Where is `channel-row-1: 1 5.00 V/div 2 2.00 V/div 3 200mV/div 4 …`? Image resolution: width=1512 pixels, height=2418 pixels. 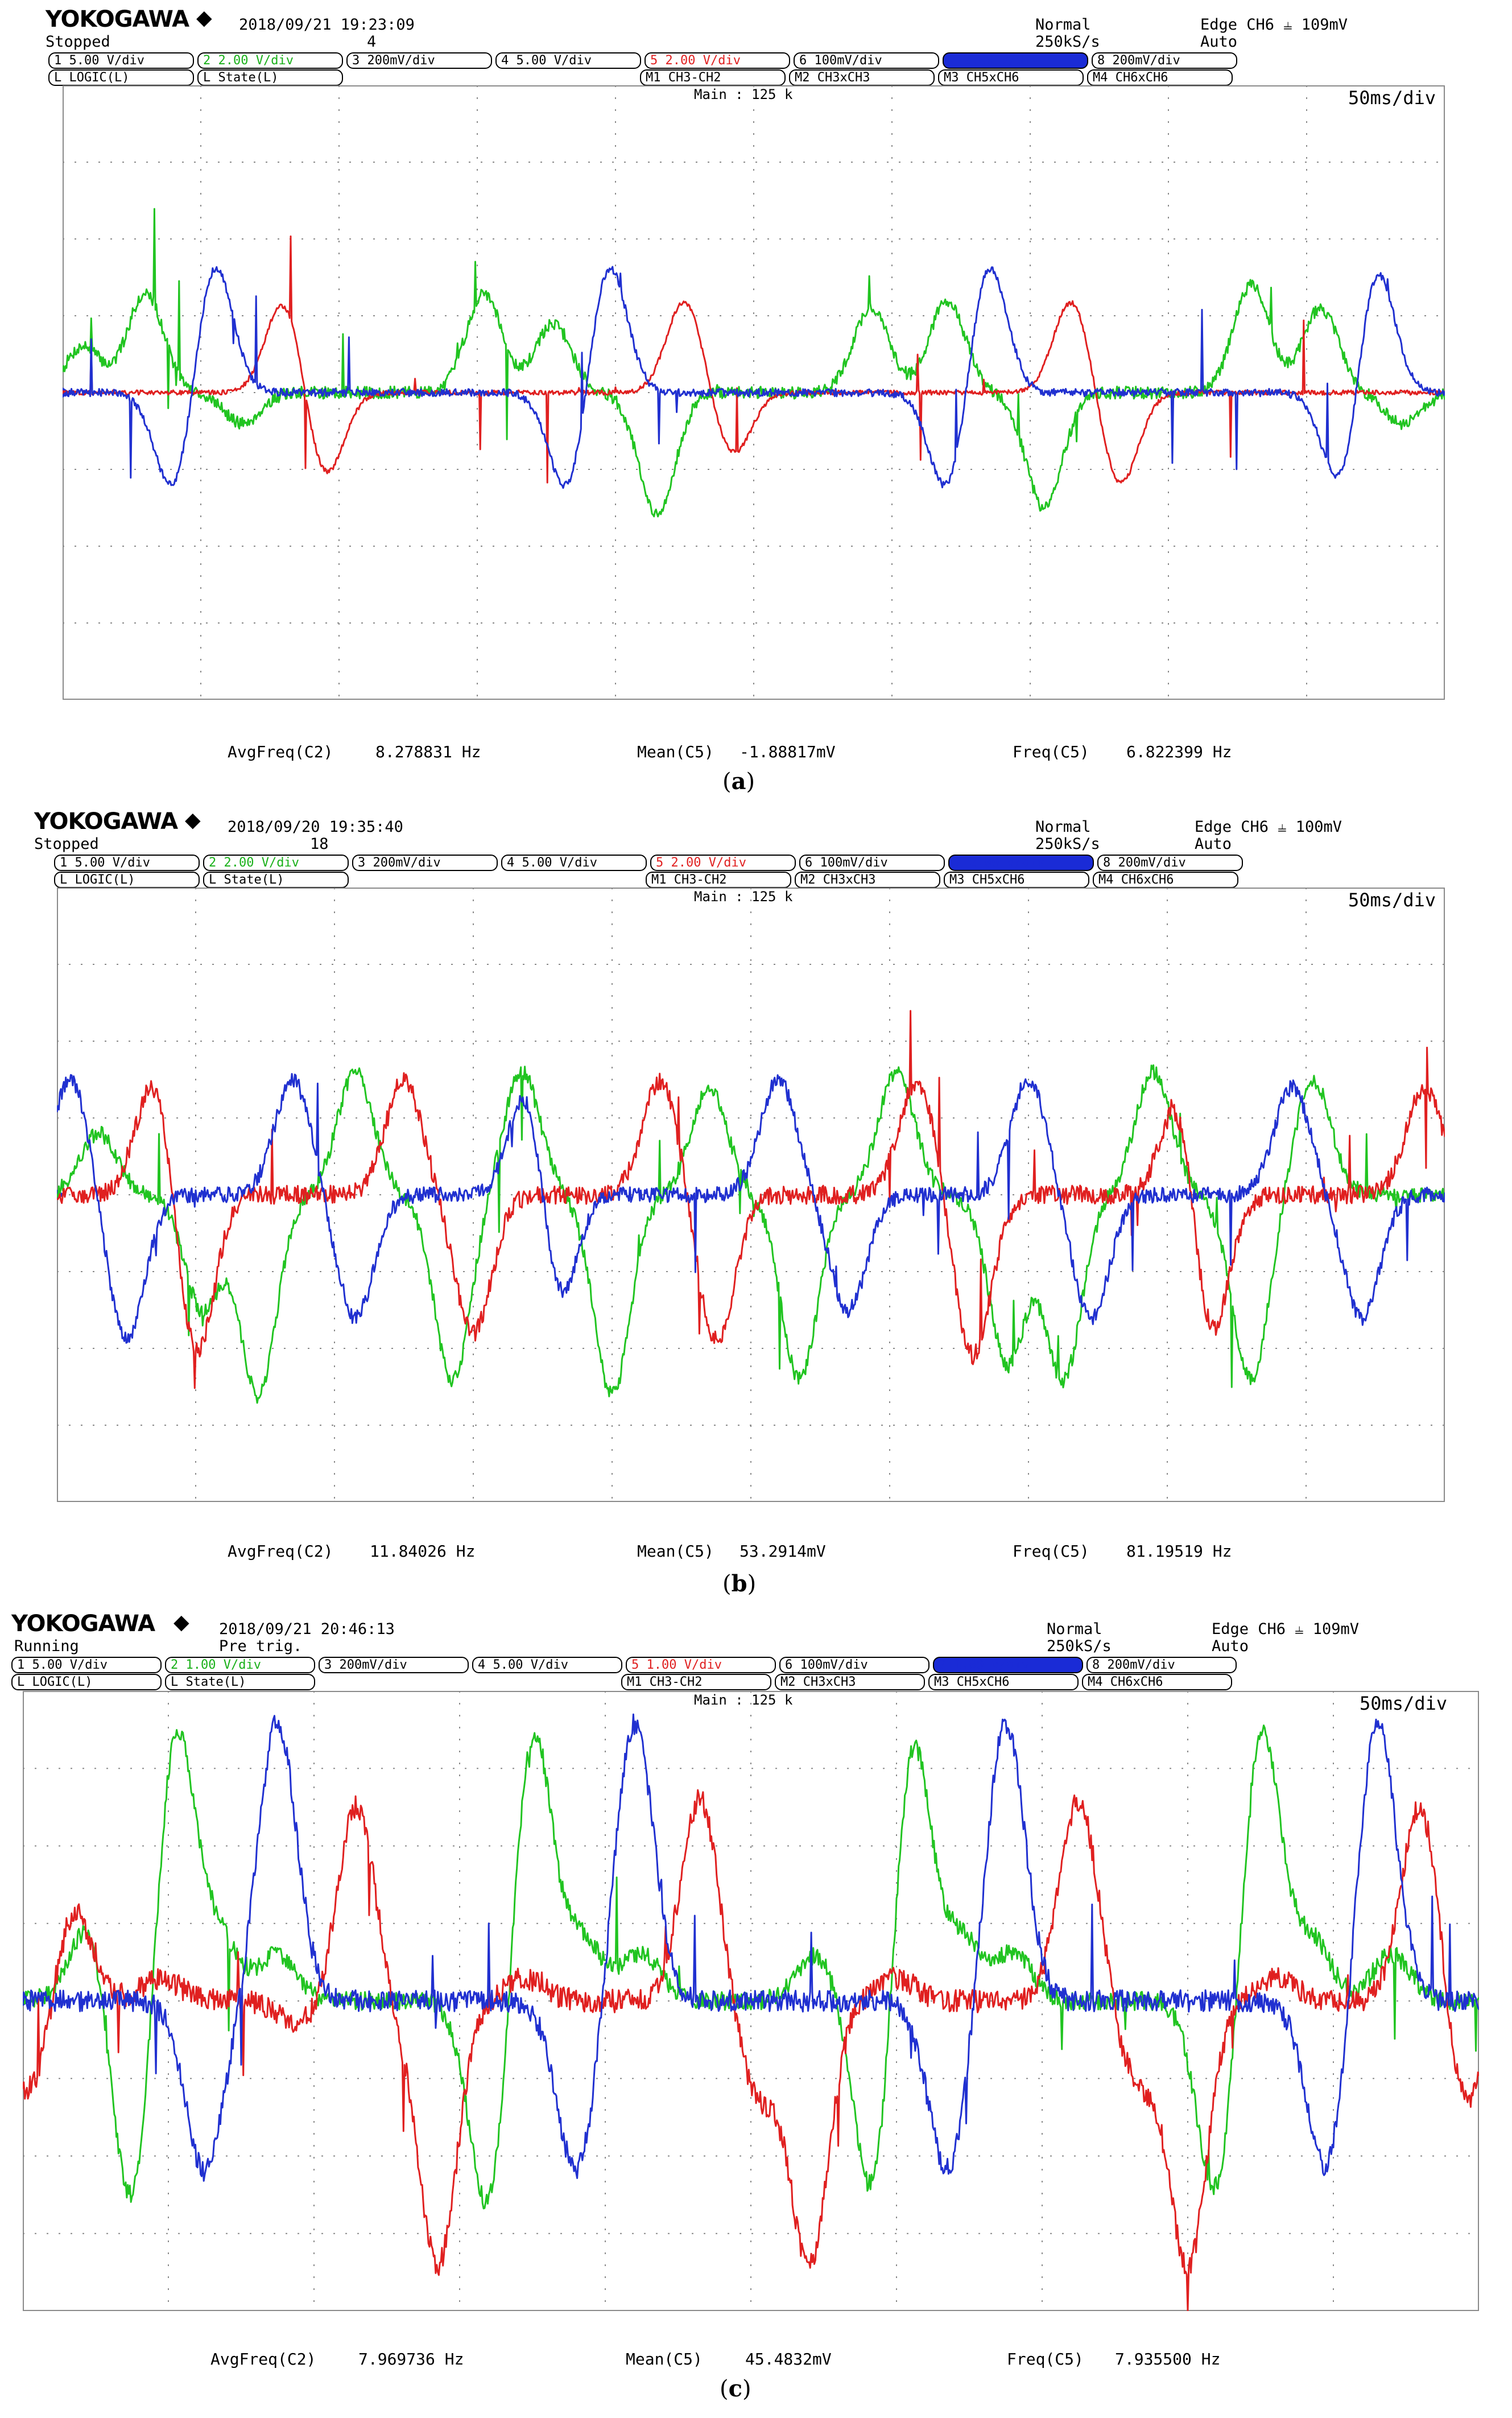
channel-row-1: 1 5.00 V/div 2 2.00 V/div 3 200mV/div 4 … is located at coordinates (650, 863).